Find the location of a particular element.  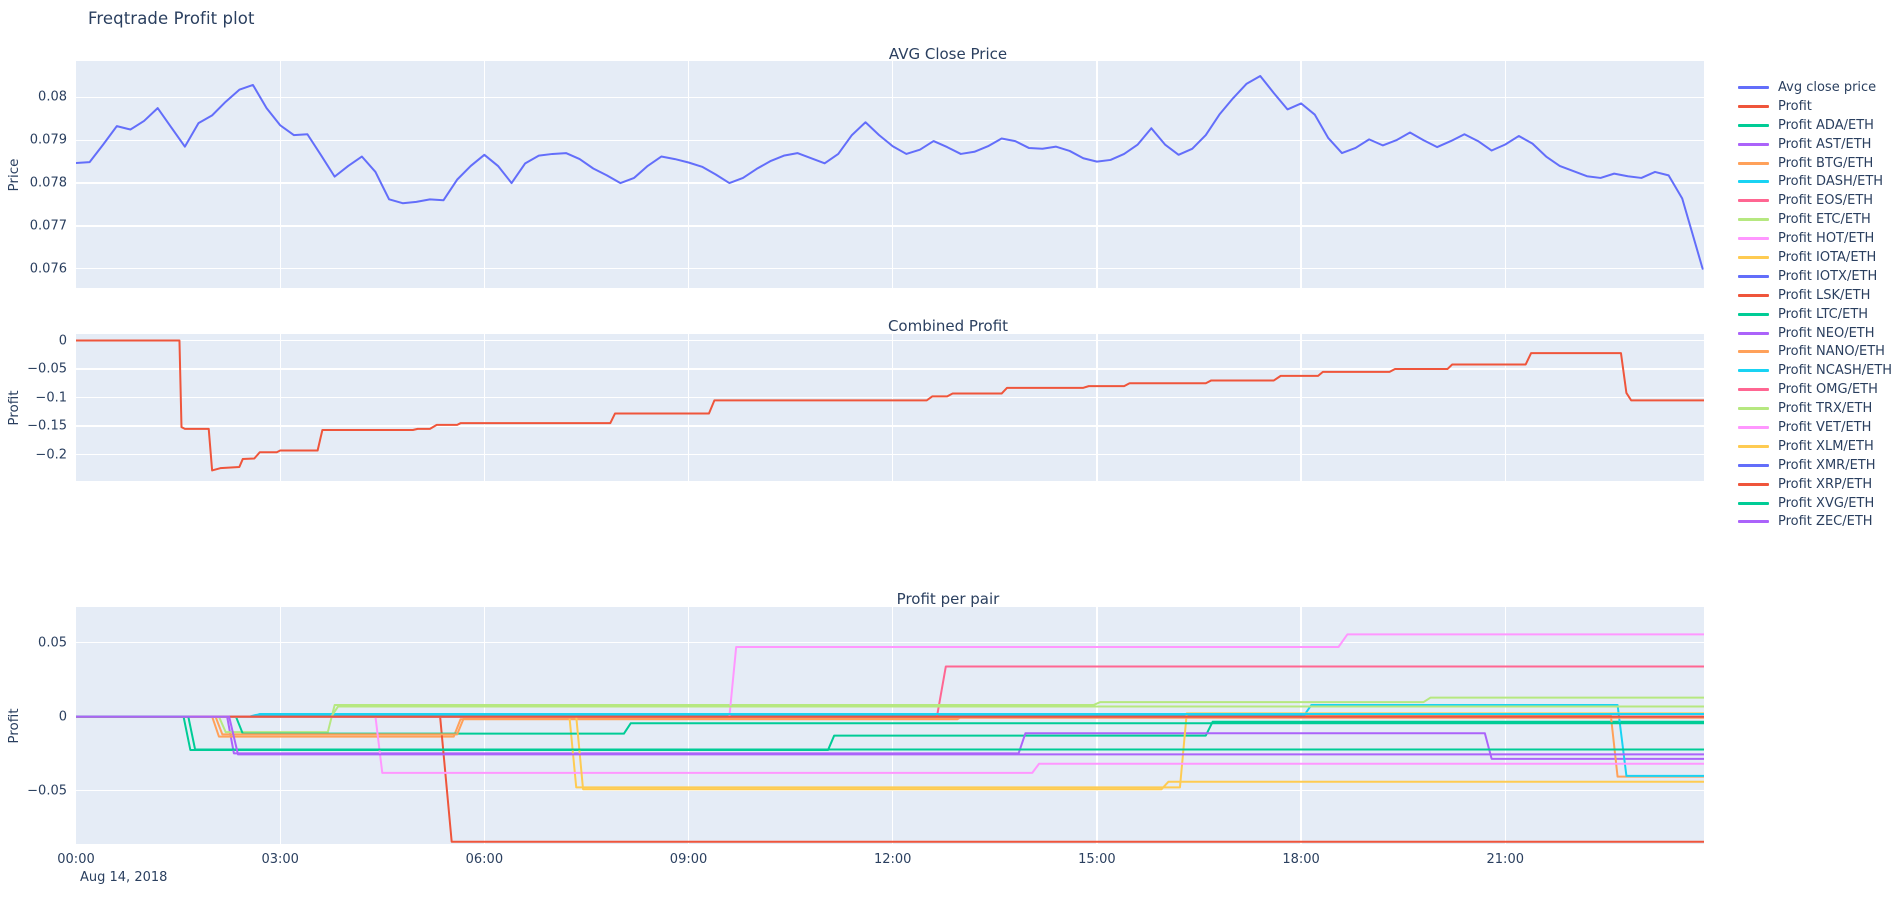

y-axis-tick-label: −0.1 is located at coordinates (51, 398).